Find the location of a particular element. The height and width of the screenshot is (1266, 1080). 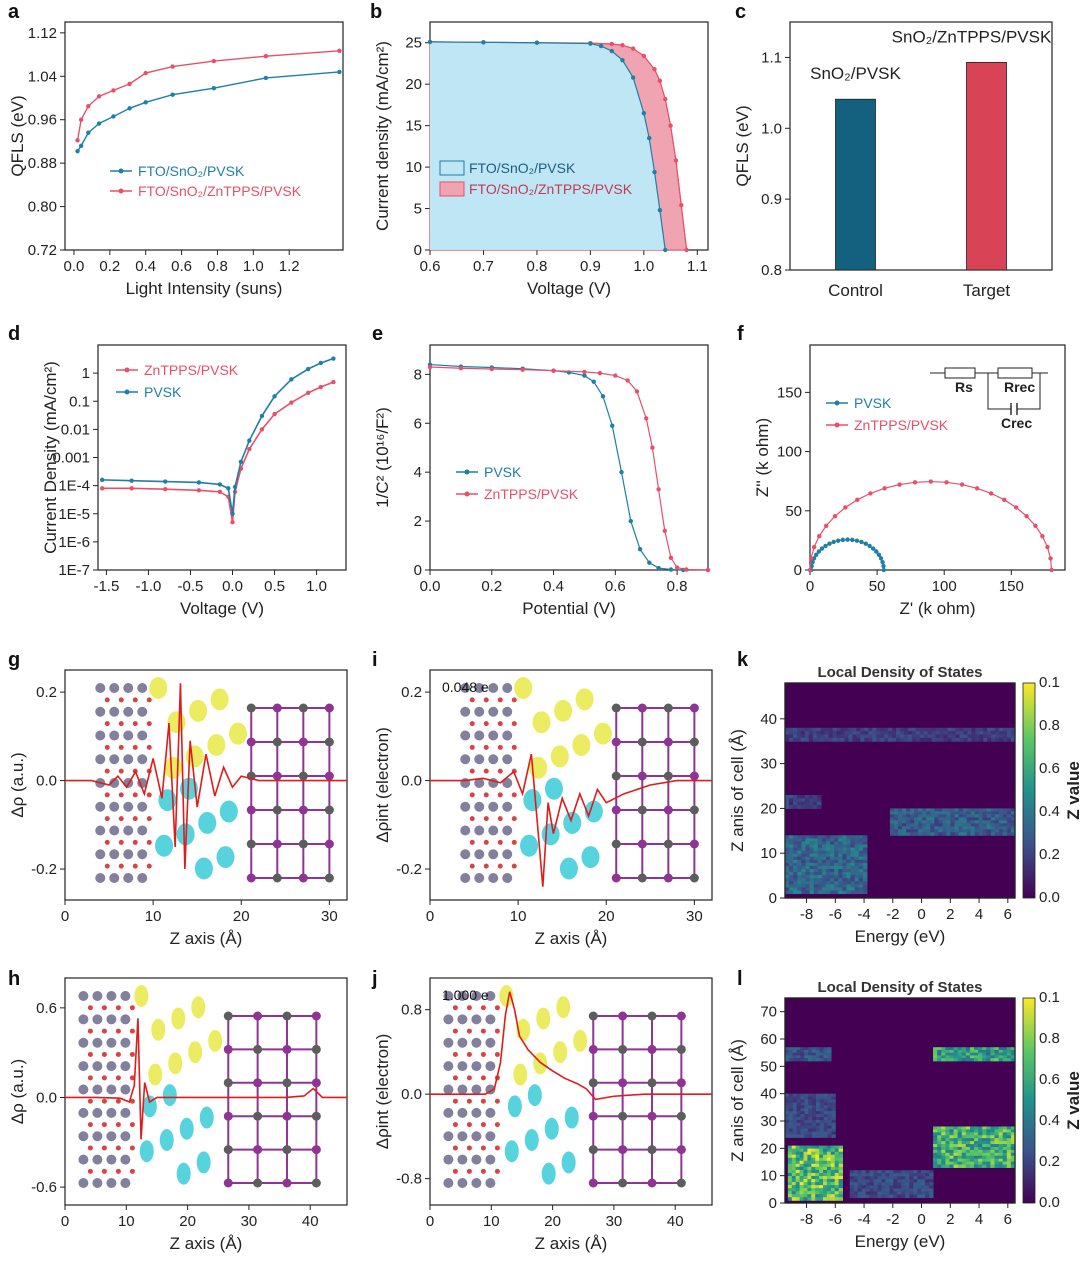

y-tick-label: 0.0 is located at coordinates (46, 1097).